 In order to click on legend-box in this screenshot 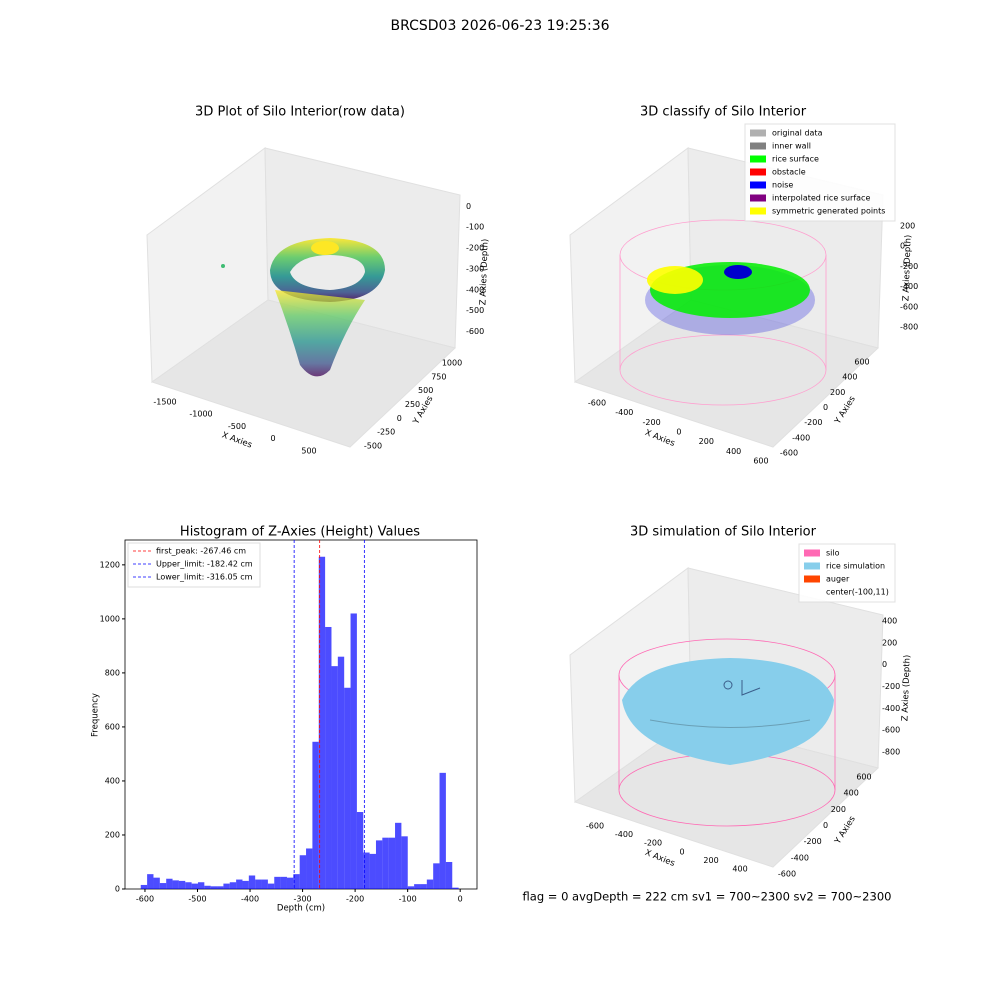, I will do `click(194, 565)`.